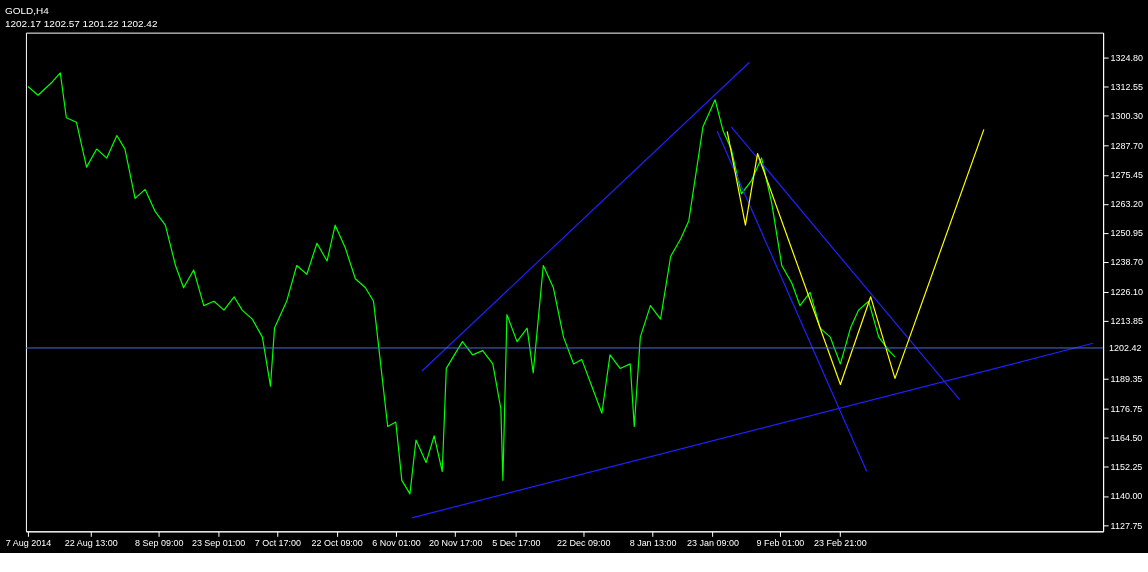  I want to click on y-tick-label: 1226.10, so click(1127, 292).